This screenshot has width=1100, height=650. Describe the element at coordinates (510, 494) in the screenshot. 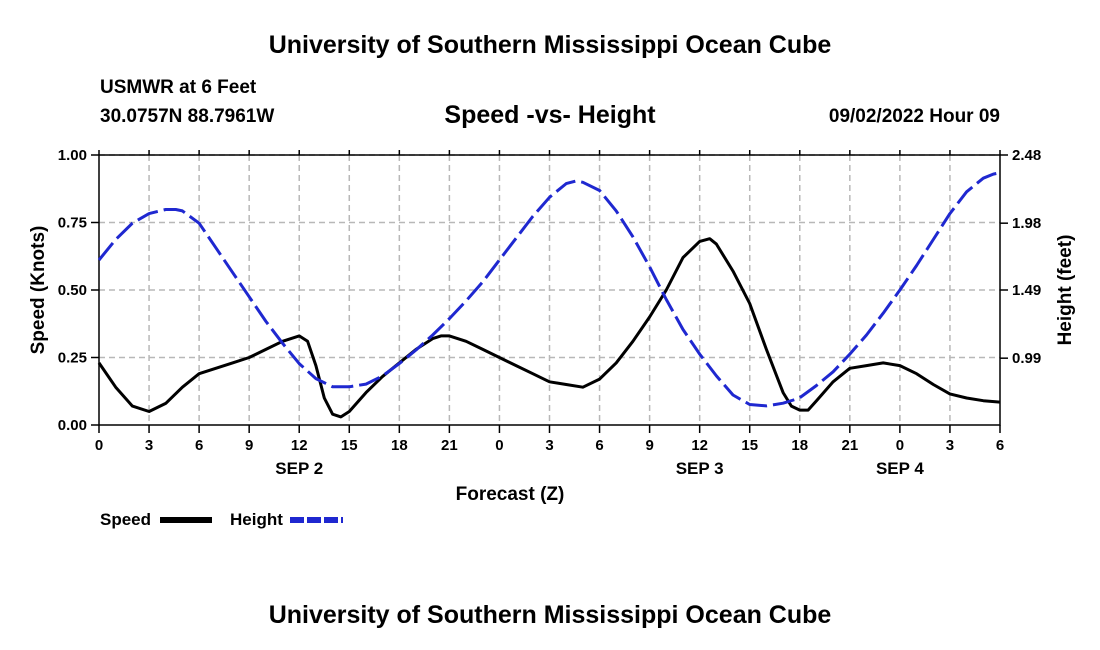

I see `x-axis-label: Forecast (Z)` at that location.